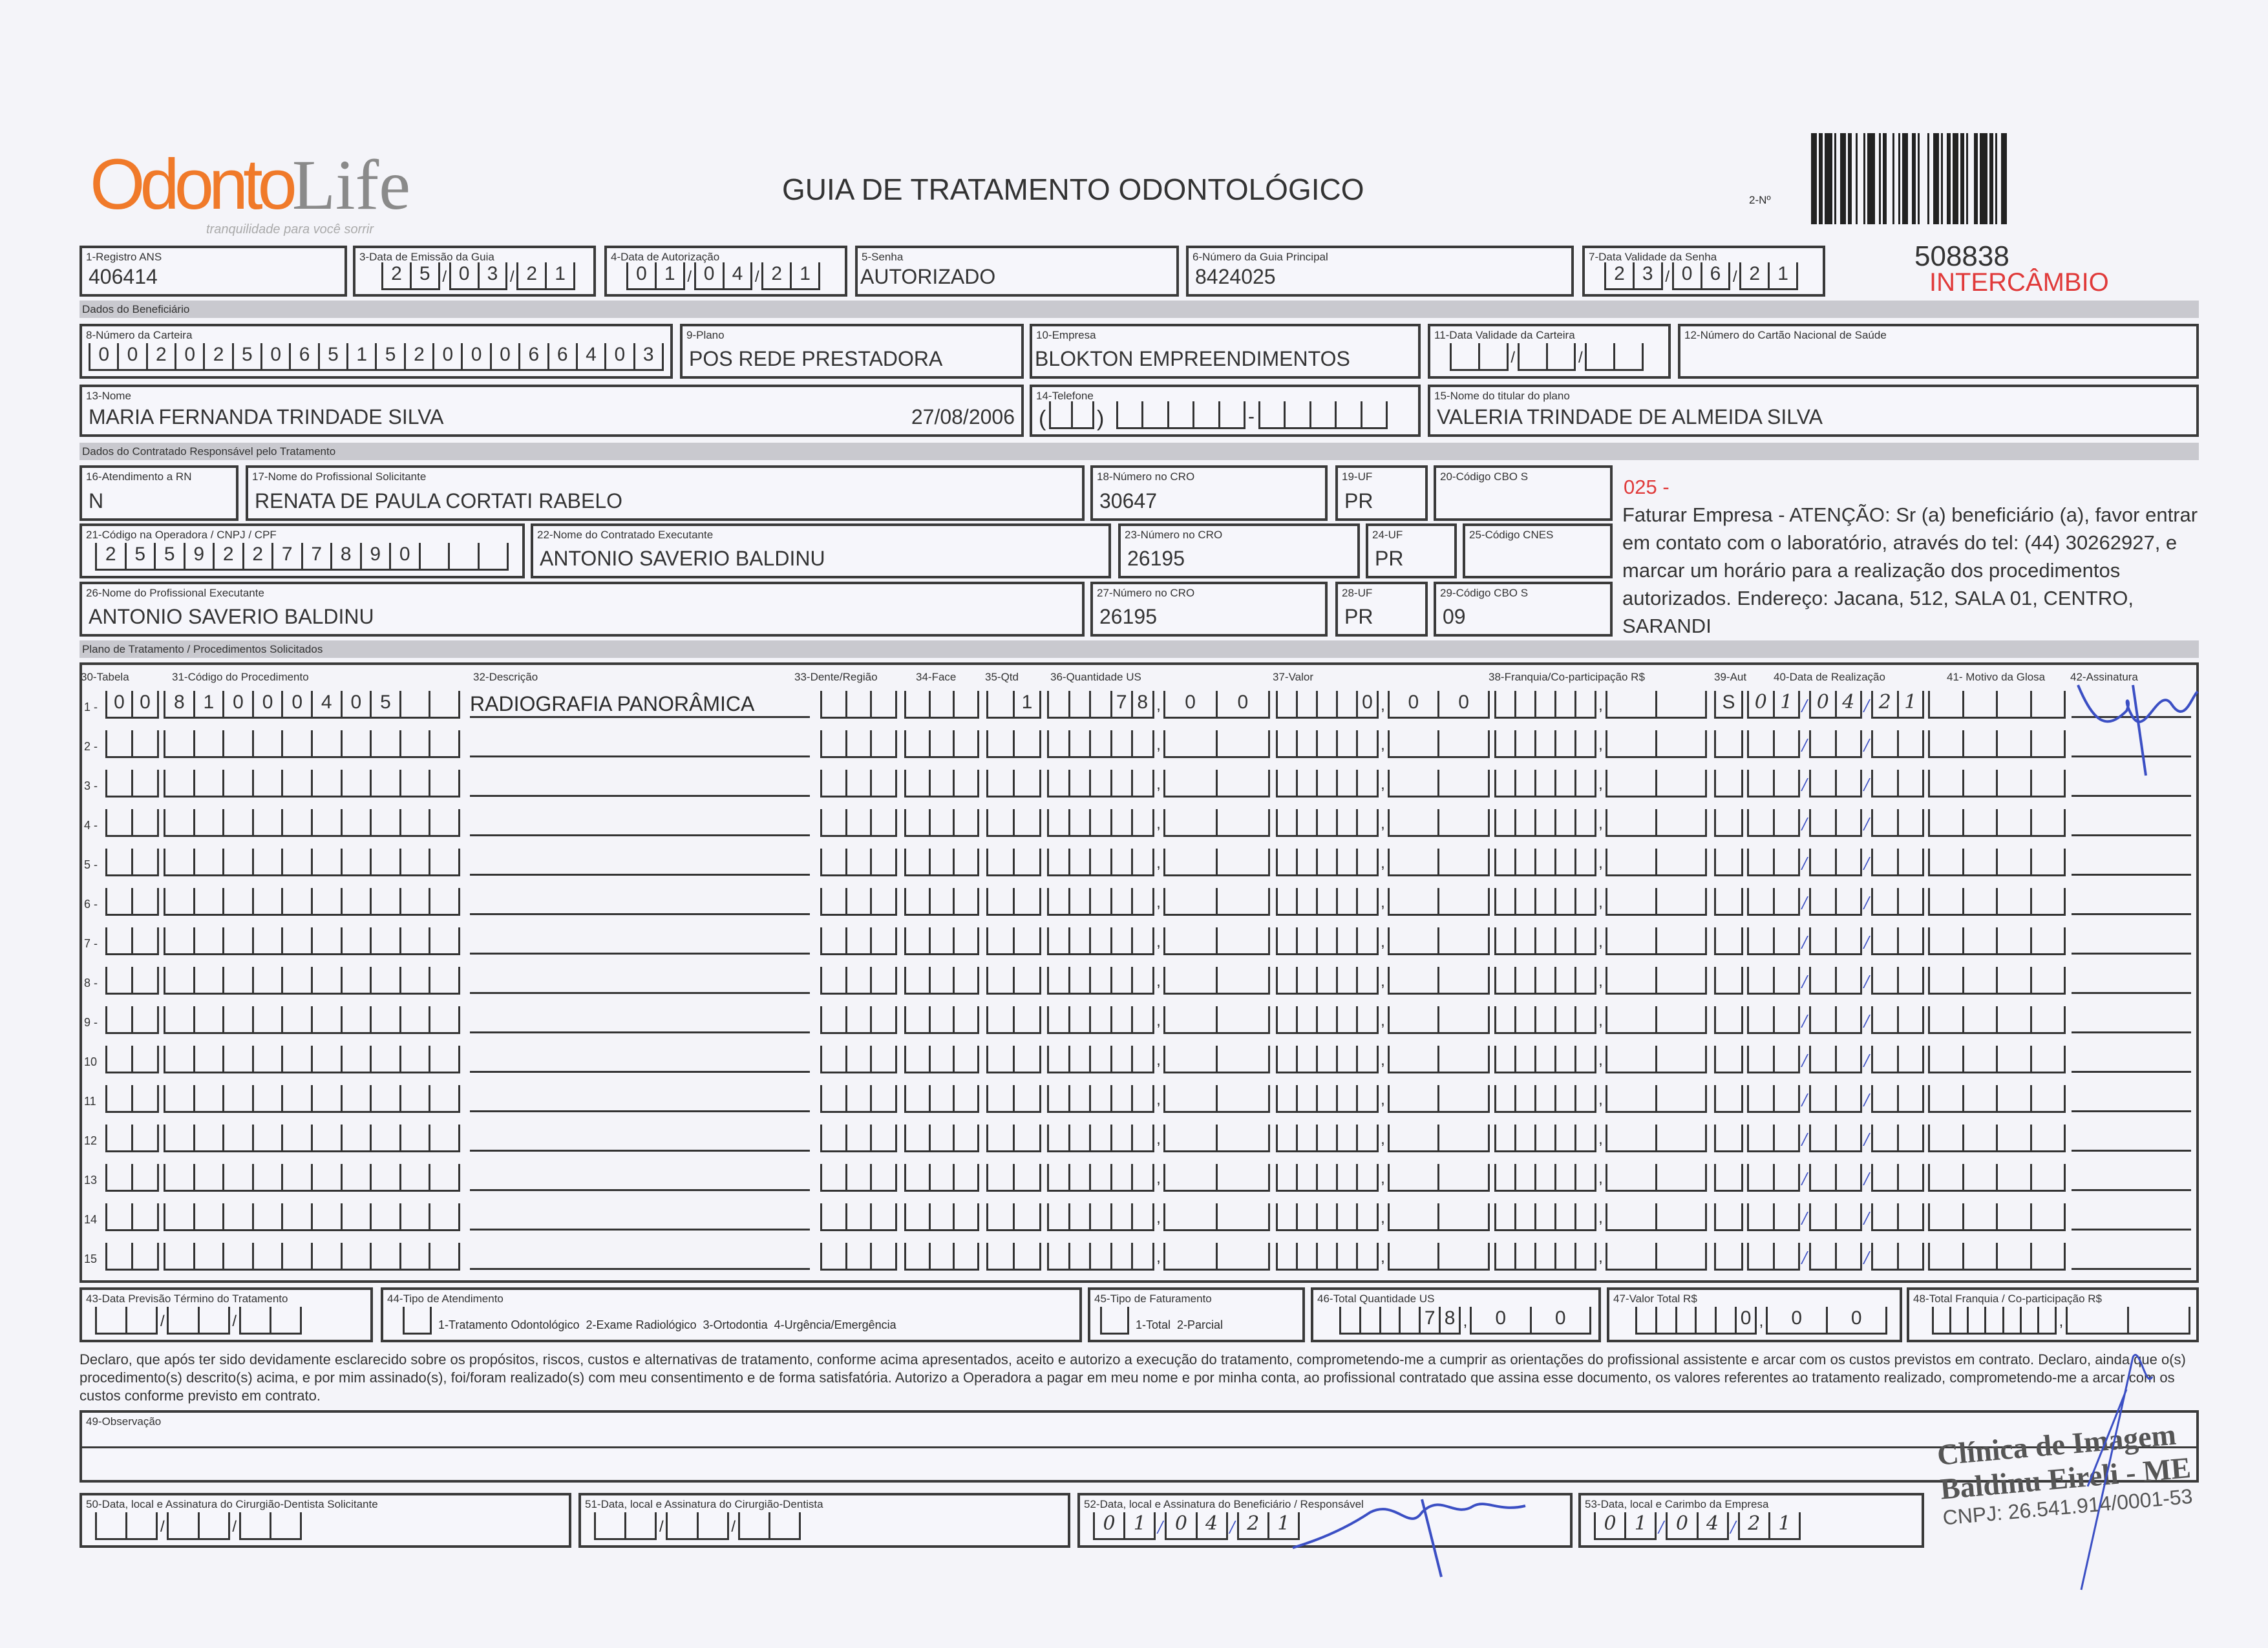  What do you see at coordinates (1209, 493) in the screenshot?
I see `field-cro-solicitante: 18-Número no CRO 30647` at bounding box center [1209, 493].